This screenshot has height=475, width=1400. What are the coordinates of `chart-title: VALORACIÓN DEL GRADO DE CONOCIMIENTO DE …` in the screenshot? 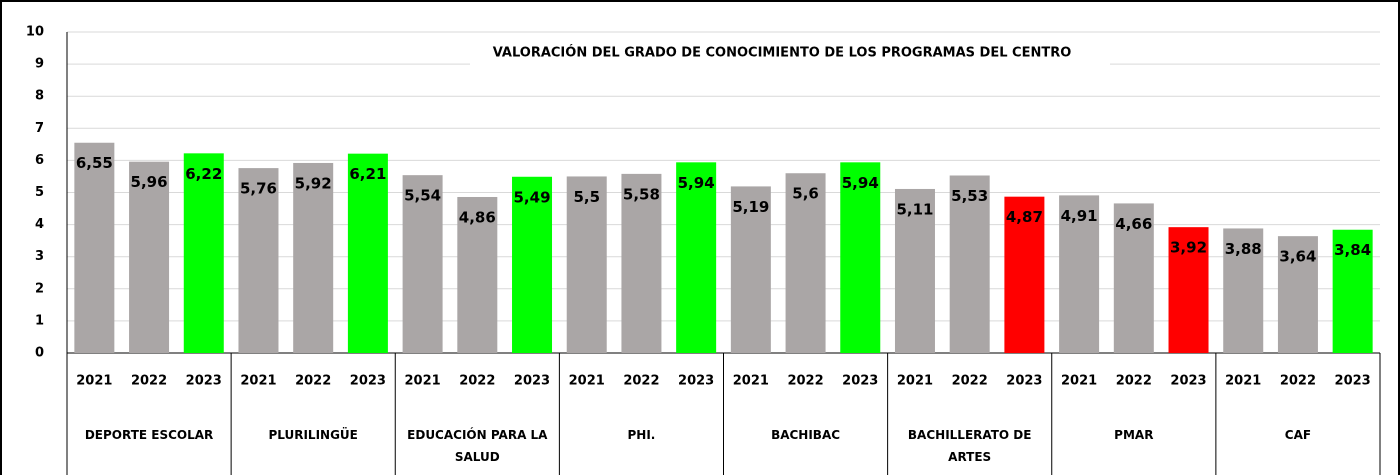 It's located at (782, 53).